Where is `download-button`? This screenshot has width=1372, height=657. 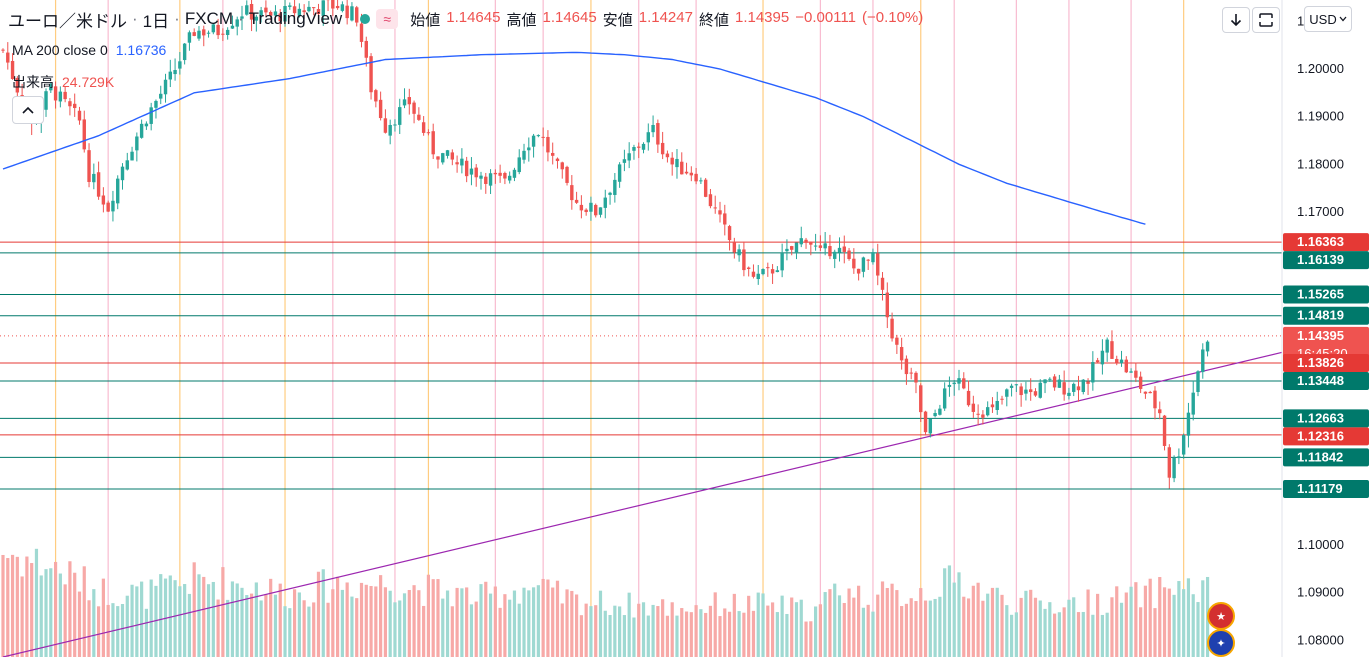 download-button is located at coordinates (1236, 20).